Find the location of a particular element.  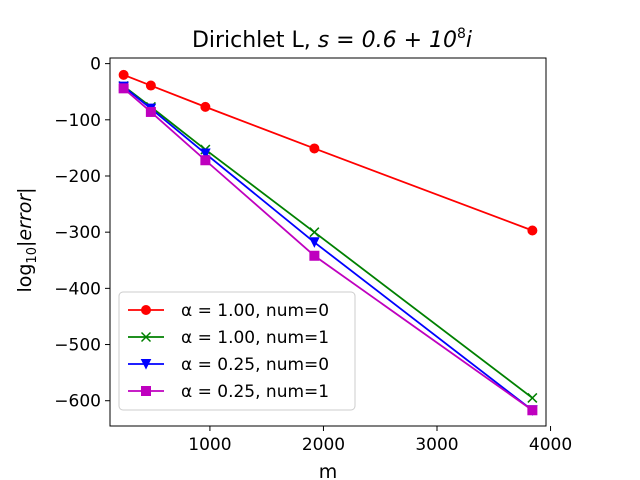

y-axis-ticks: 0 −100 −200 −300 −400 −500 −600 is located at coordinates (82, 233).